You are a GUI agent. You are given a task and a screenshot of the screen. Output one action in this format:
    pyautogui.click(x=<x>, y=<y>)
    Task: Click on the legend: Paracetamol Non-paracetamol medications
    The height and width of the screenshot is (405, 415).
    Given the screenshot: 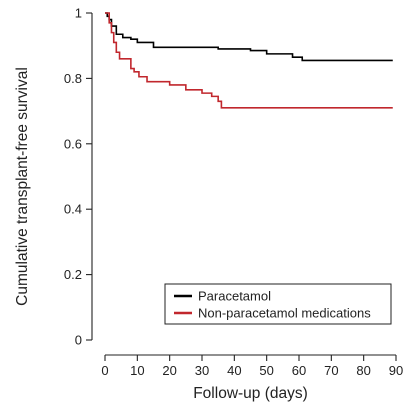 What is the action you would take?
    pyautogui.click(x=278, y=304)
    